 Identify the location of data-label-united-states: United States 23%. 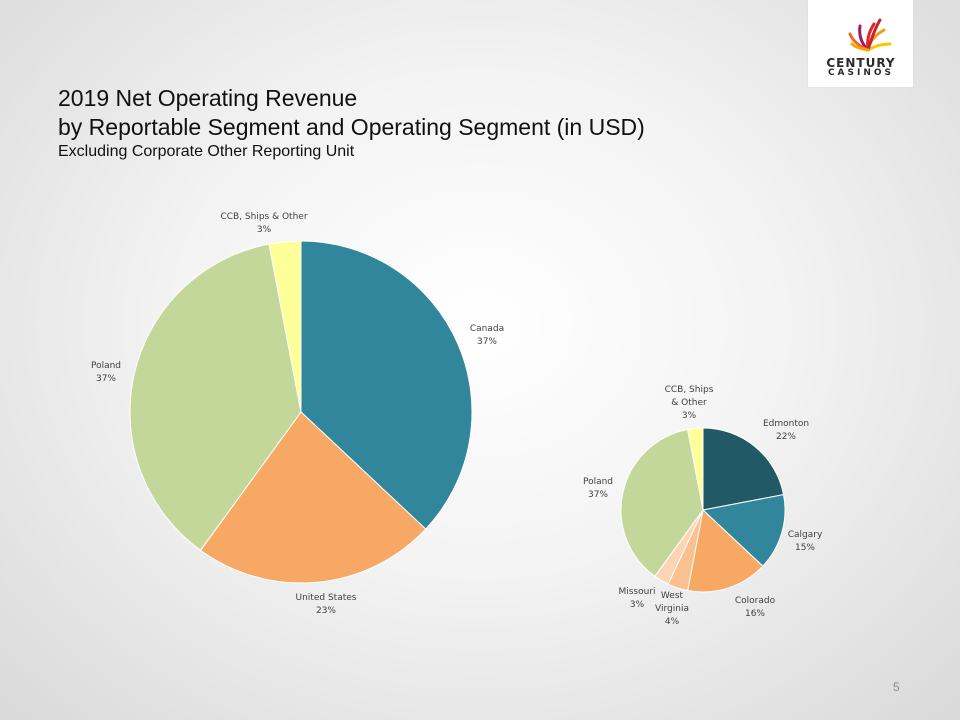
(326, 604).